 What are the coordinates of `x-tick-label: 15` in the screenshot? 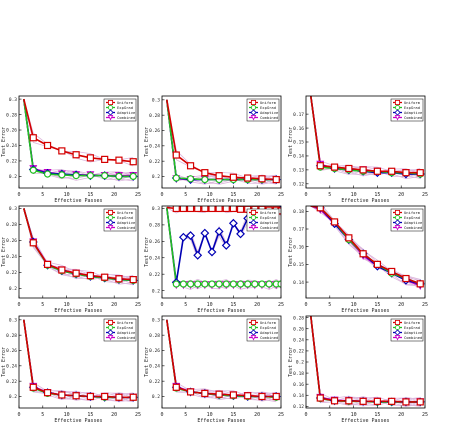 It's located at (377, 415).